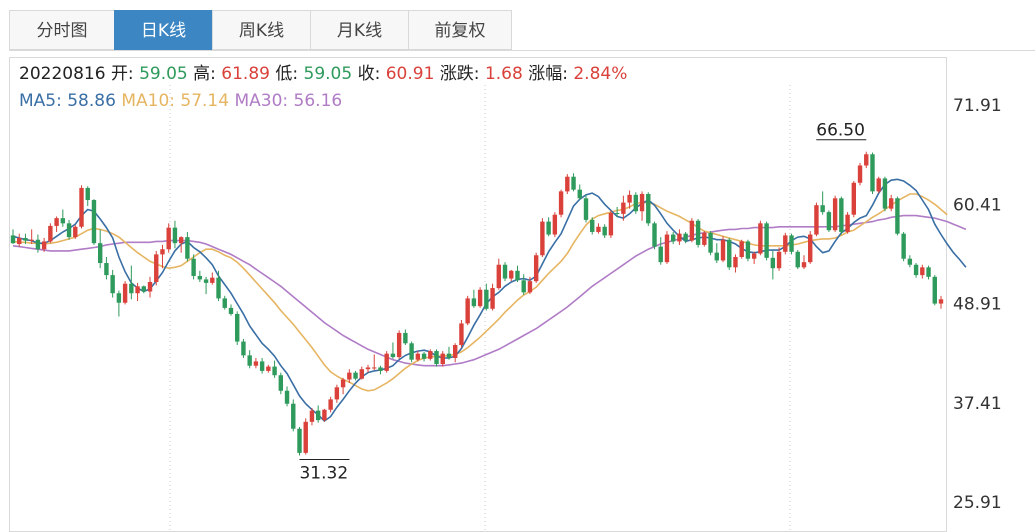  Describe the element at coordinates (503, 74) in the screenshot. I see `info-change: 1.68` at that location.